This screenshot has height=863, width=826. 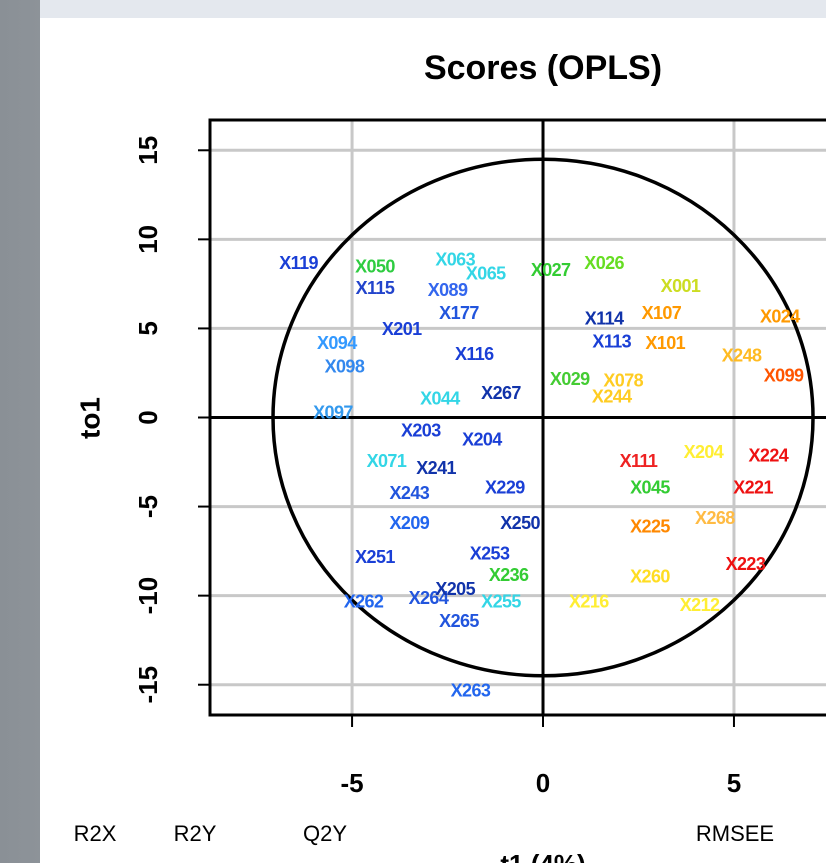 I want to click on point-label: X251, so click(x=375, y=557).